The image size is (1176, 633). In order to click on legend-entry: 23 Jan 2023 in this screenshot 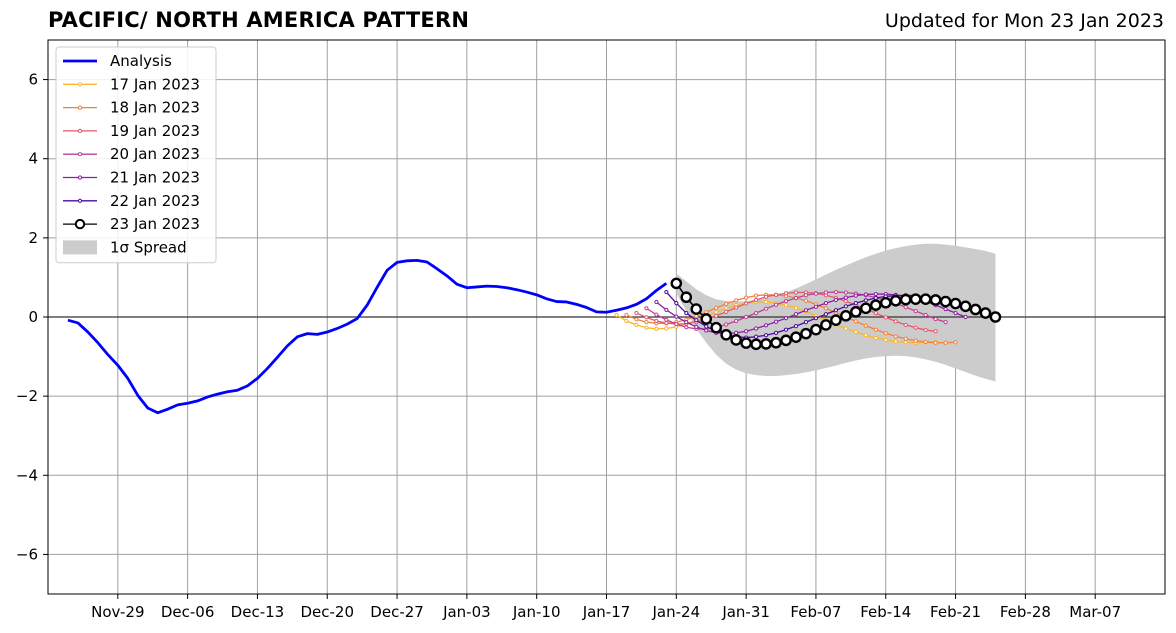, I will do `click(131, 224)`.